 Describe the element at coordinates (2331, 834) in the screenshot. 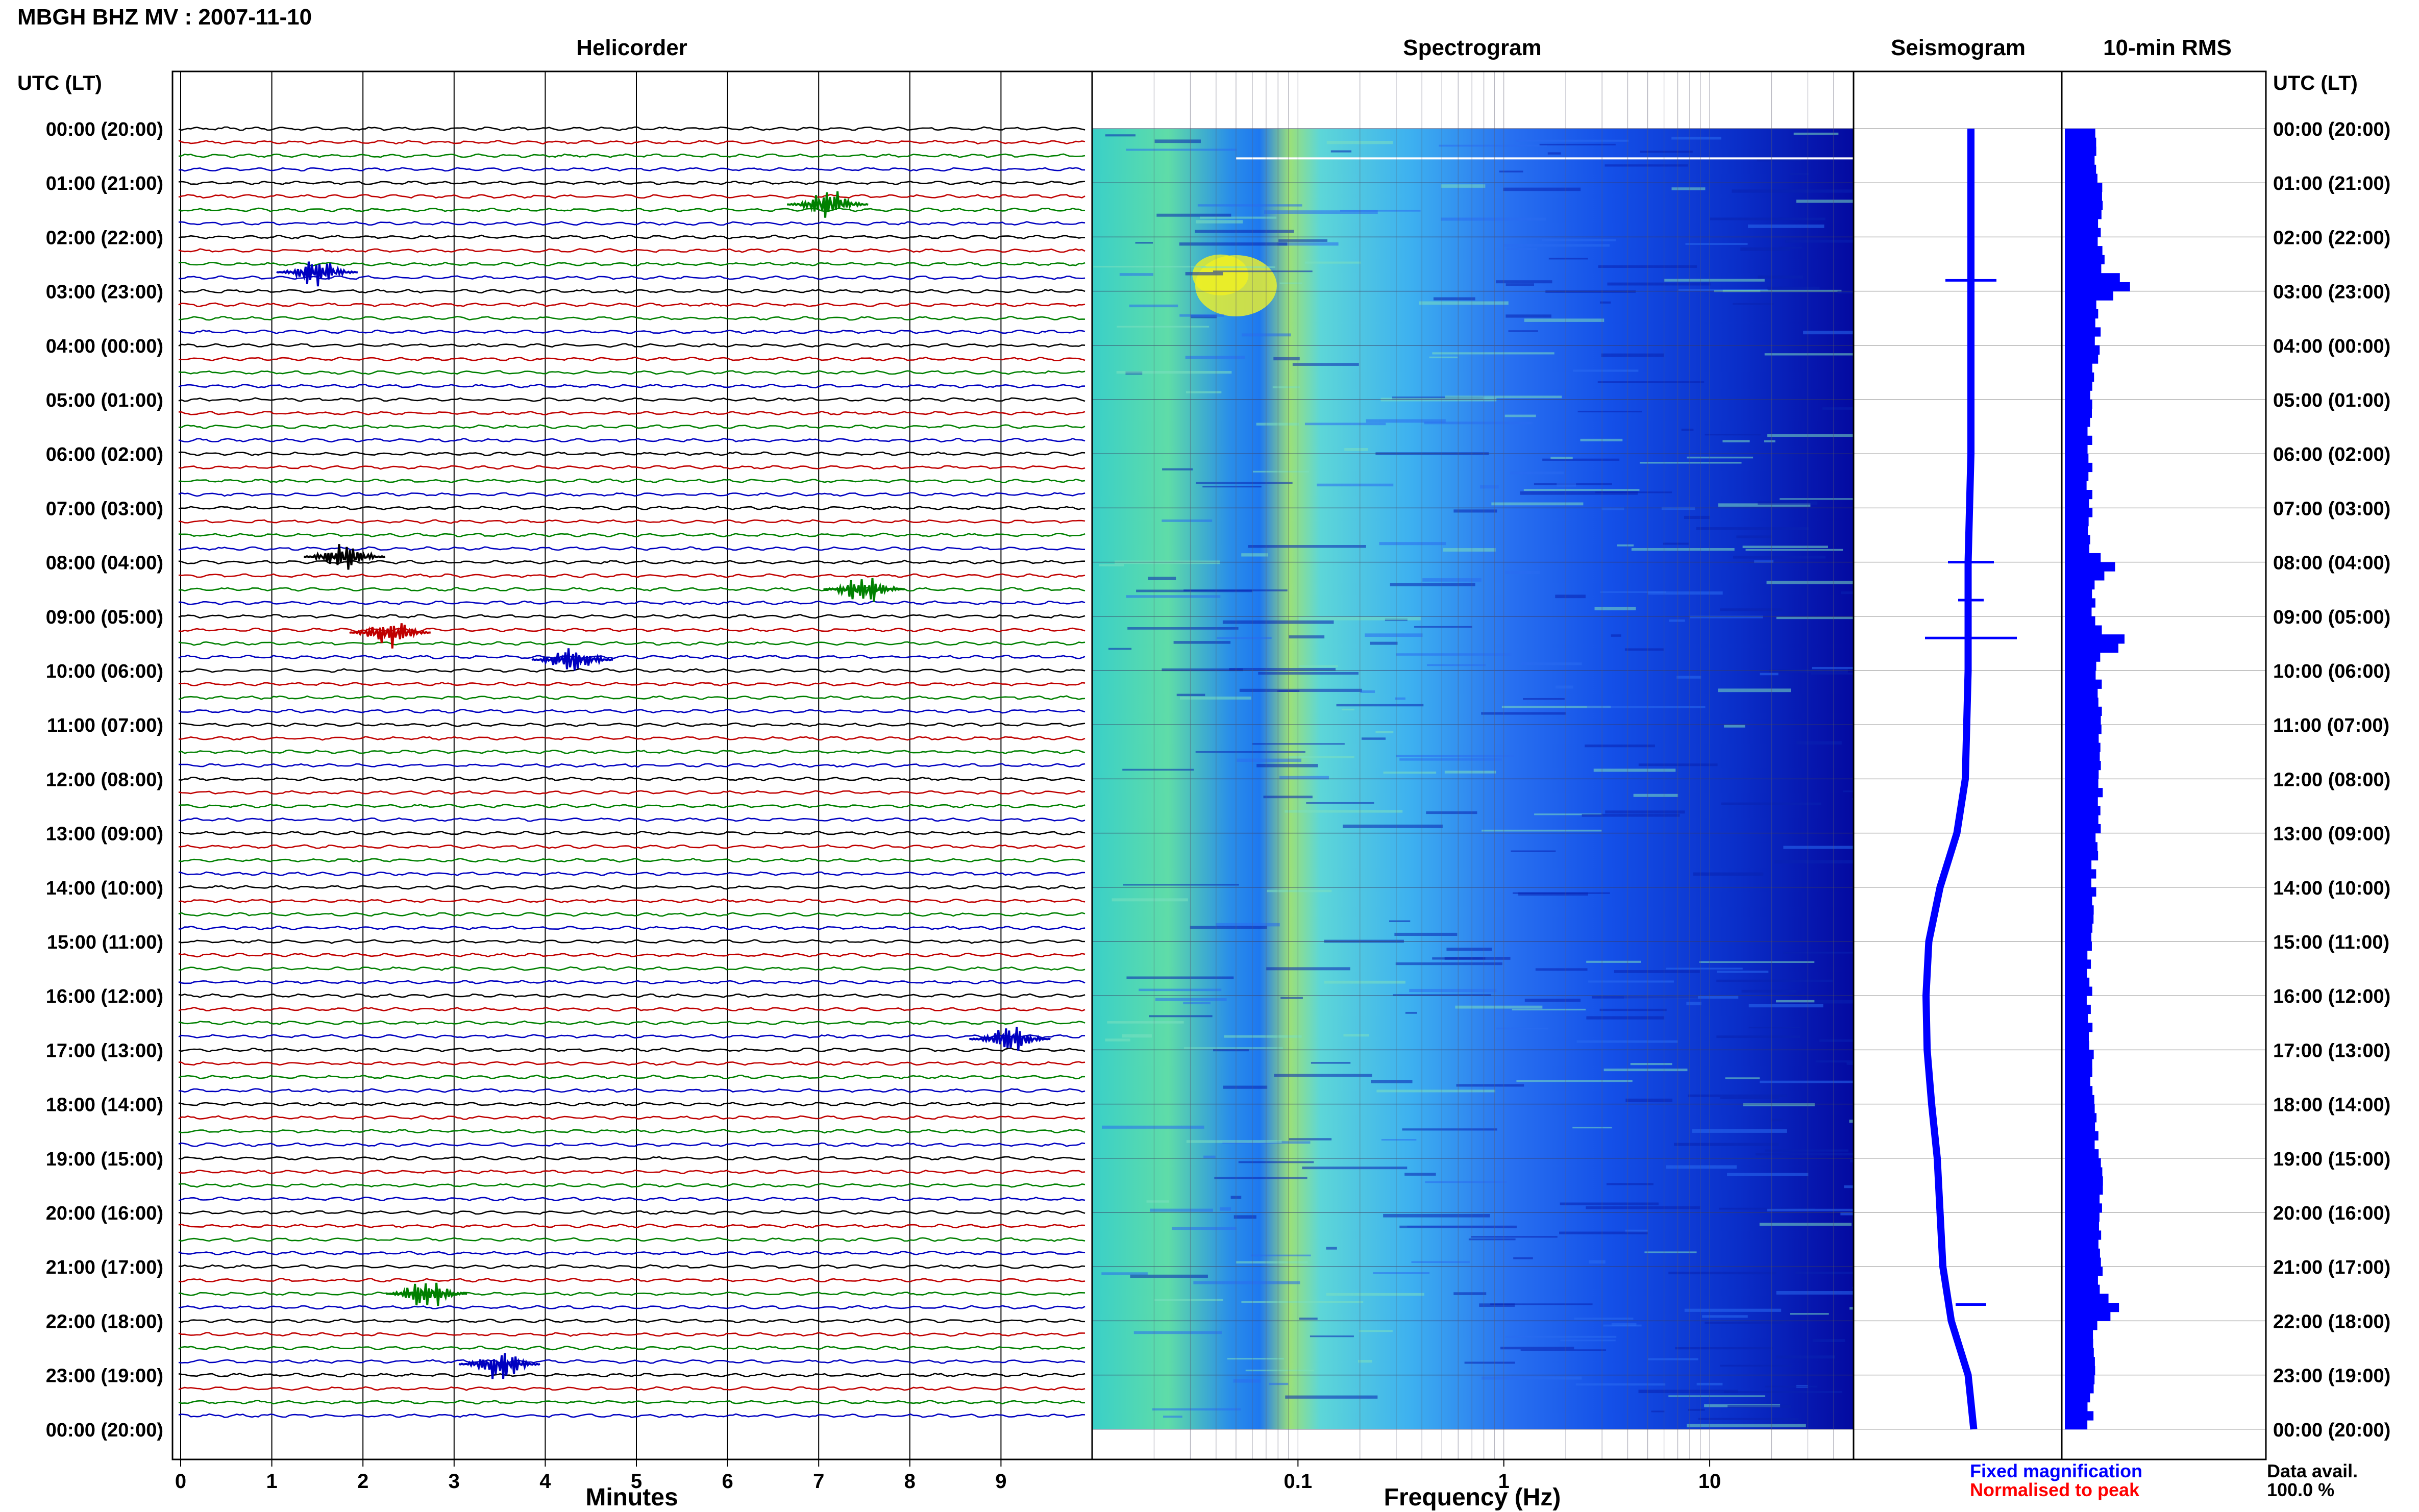

I see `time-label-right: 13:00 (09:00)` at that location.